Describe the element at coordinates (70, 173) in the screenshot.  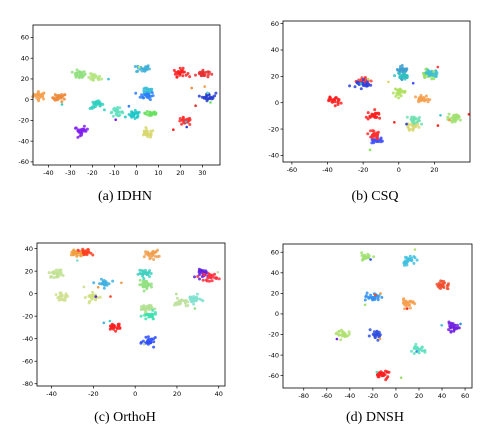
I see `x-tick-label: -30` at that location.